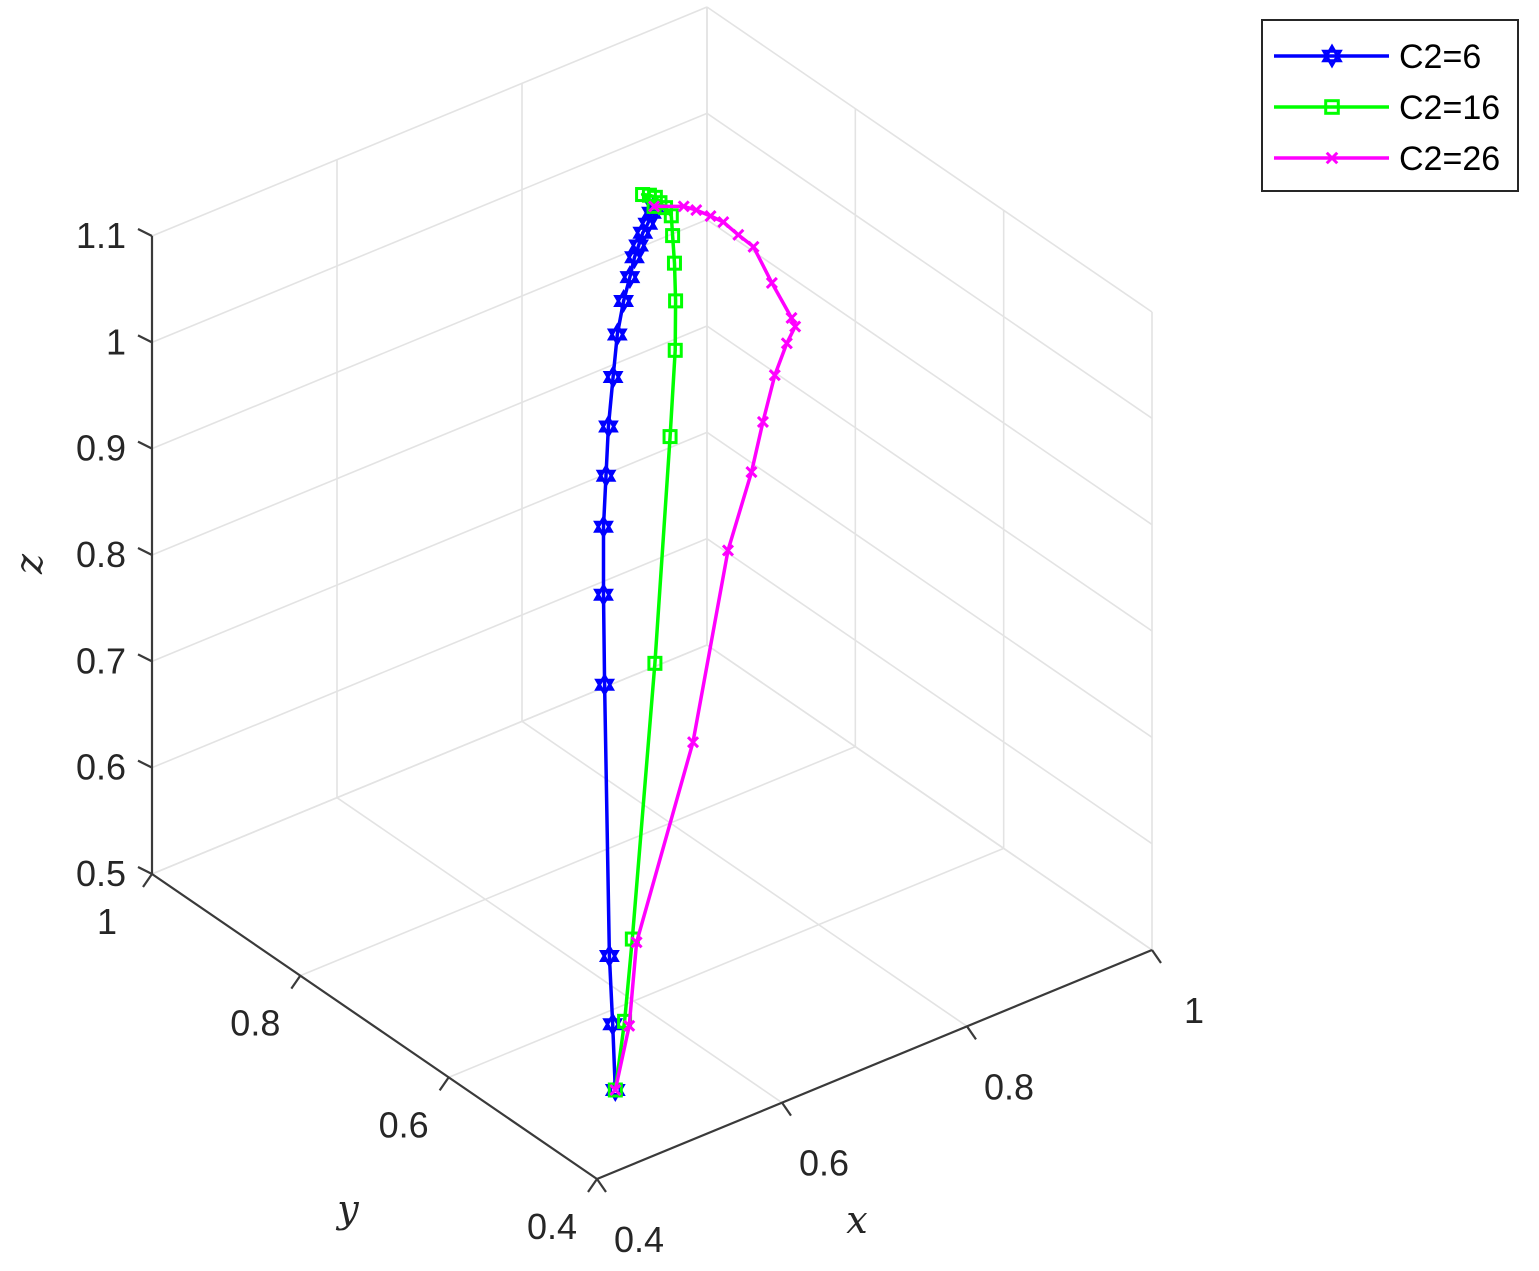  Describe the element at coordinates (404, 1124) in the screenshot. I see `y-tick-label: 0.6` at that location.